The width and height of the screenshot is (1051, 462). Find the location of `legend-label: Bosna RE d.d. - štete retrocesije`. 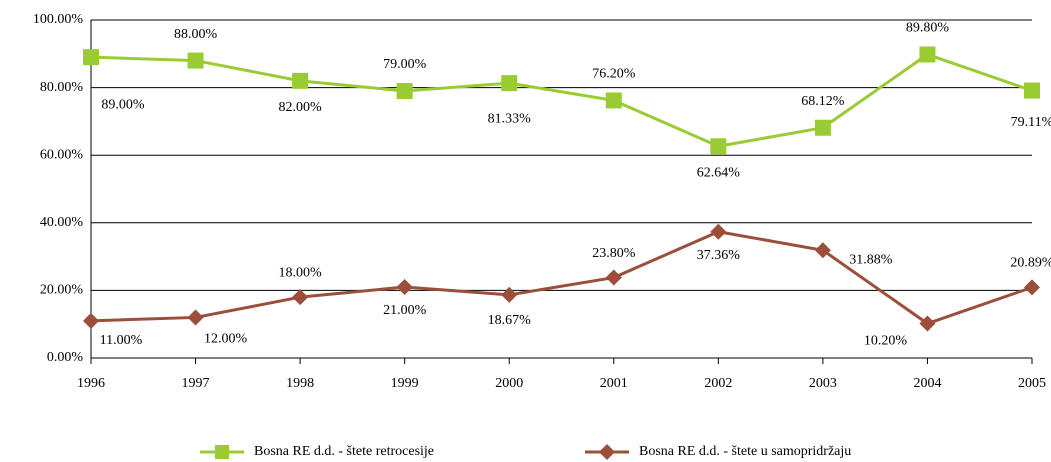

legend-label: Bosna RE d.d. - štete retrocesije is located at coordinates (344, 451).